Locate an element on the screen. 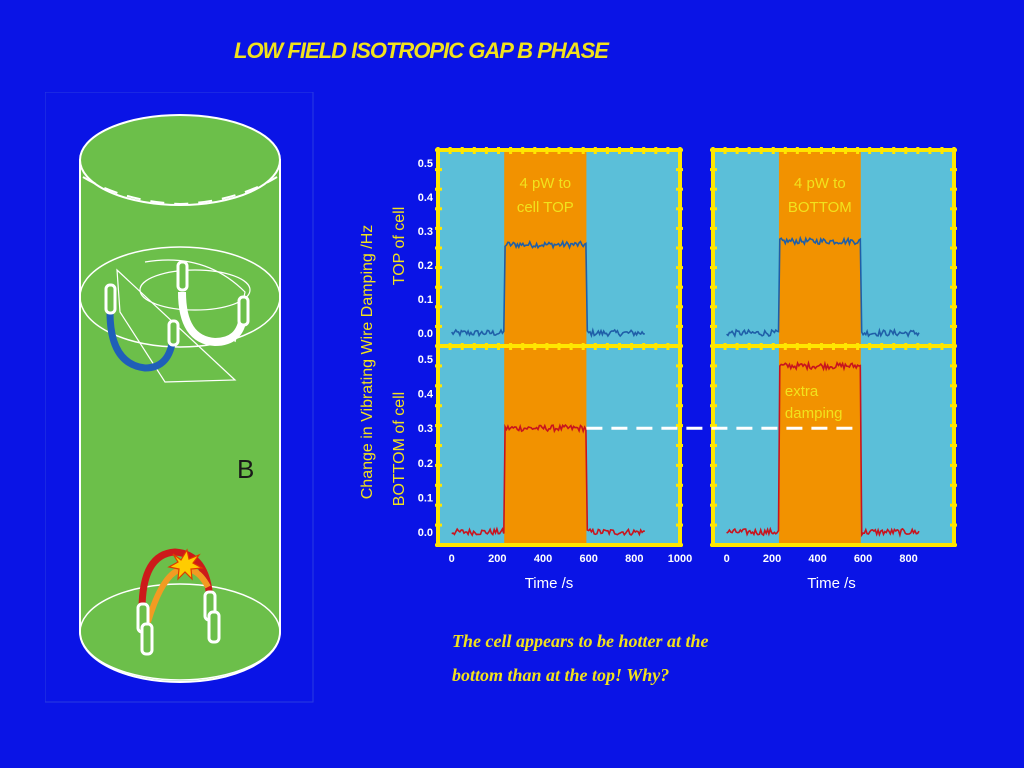 The image size is (1024, 768). heater-spark-icon is located at coordinates (185, 564).